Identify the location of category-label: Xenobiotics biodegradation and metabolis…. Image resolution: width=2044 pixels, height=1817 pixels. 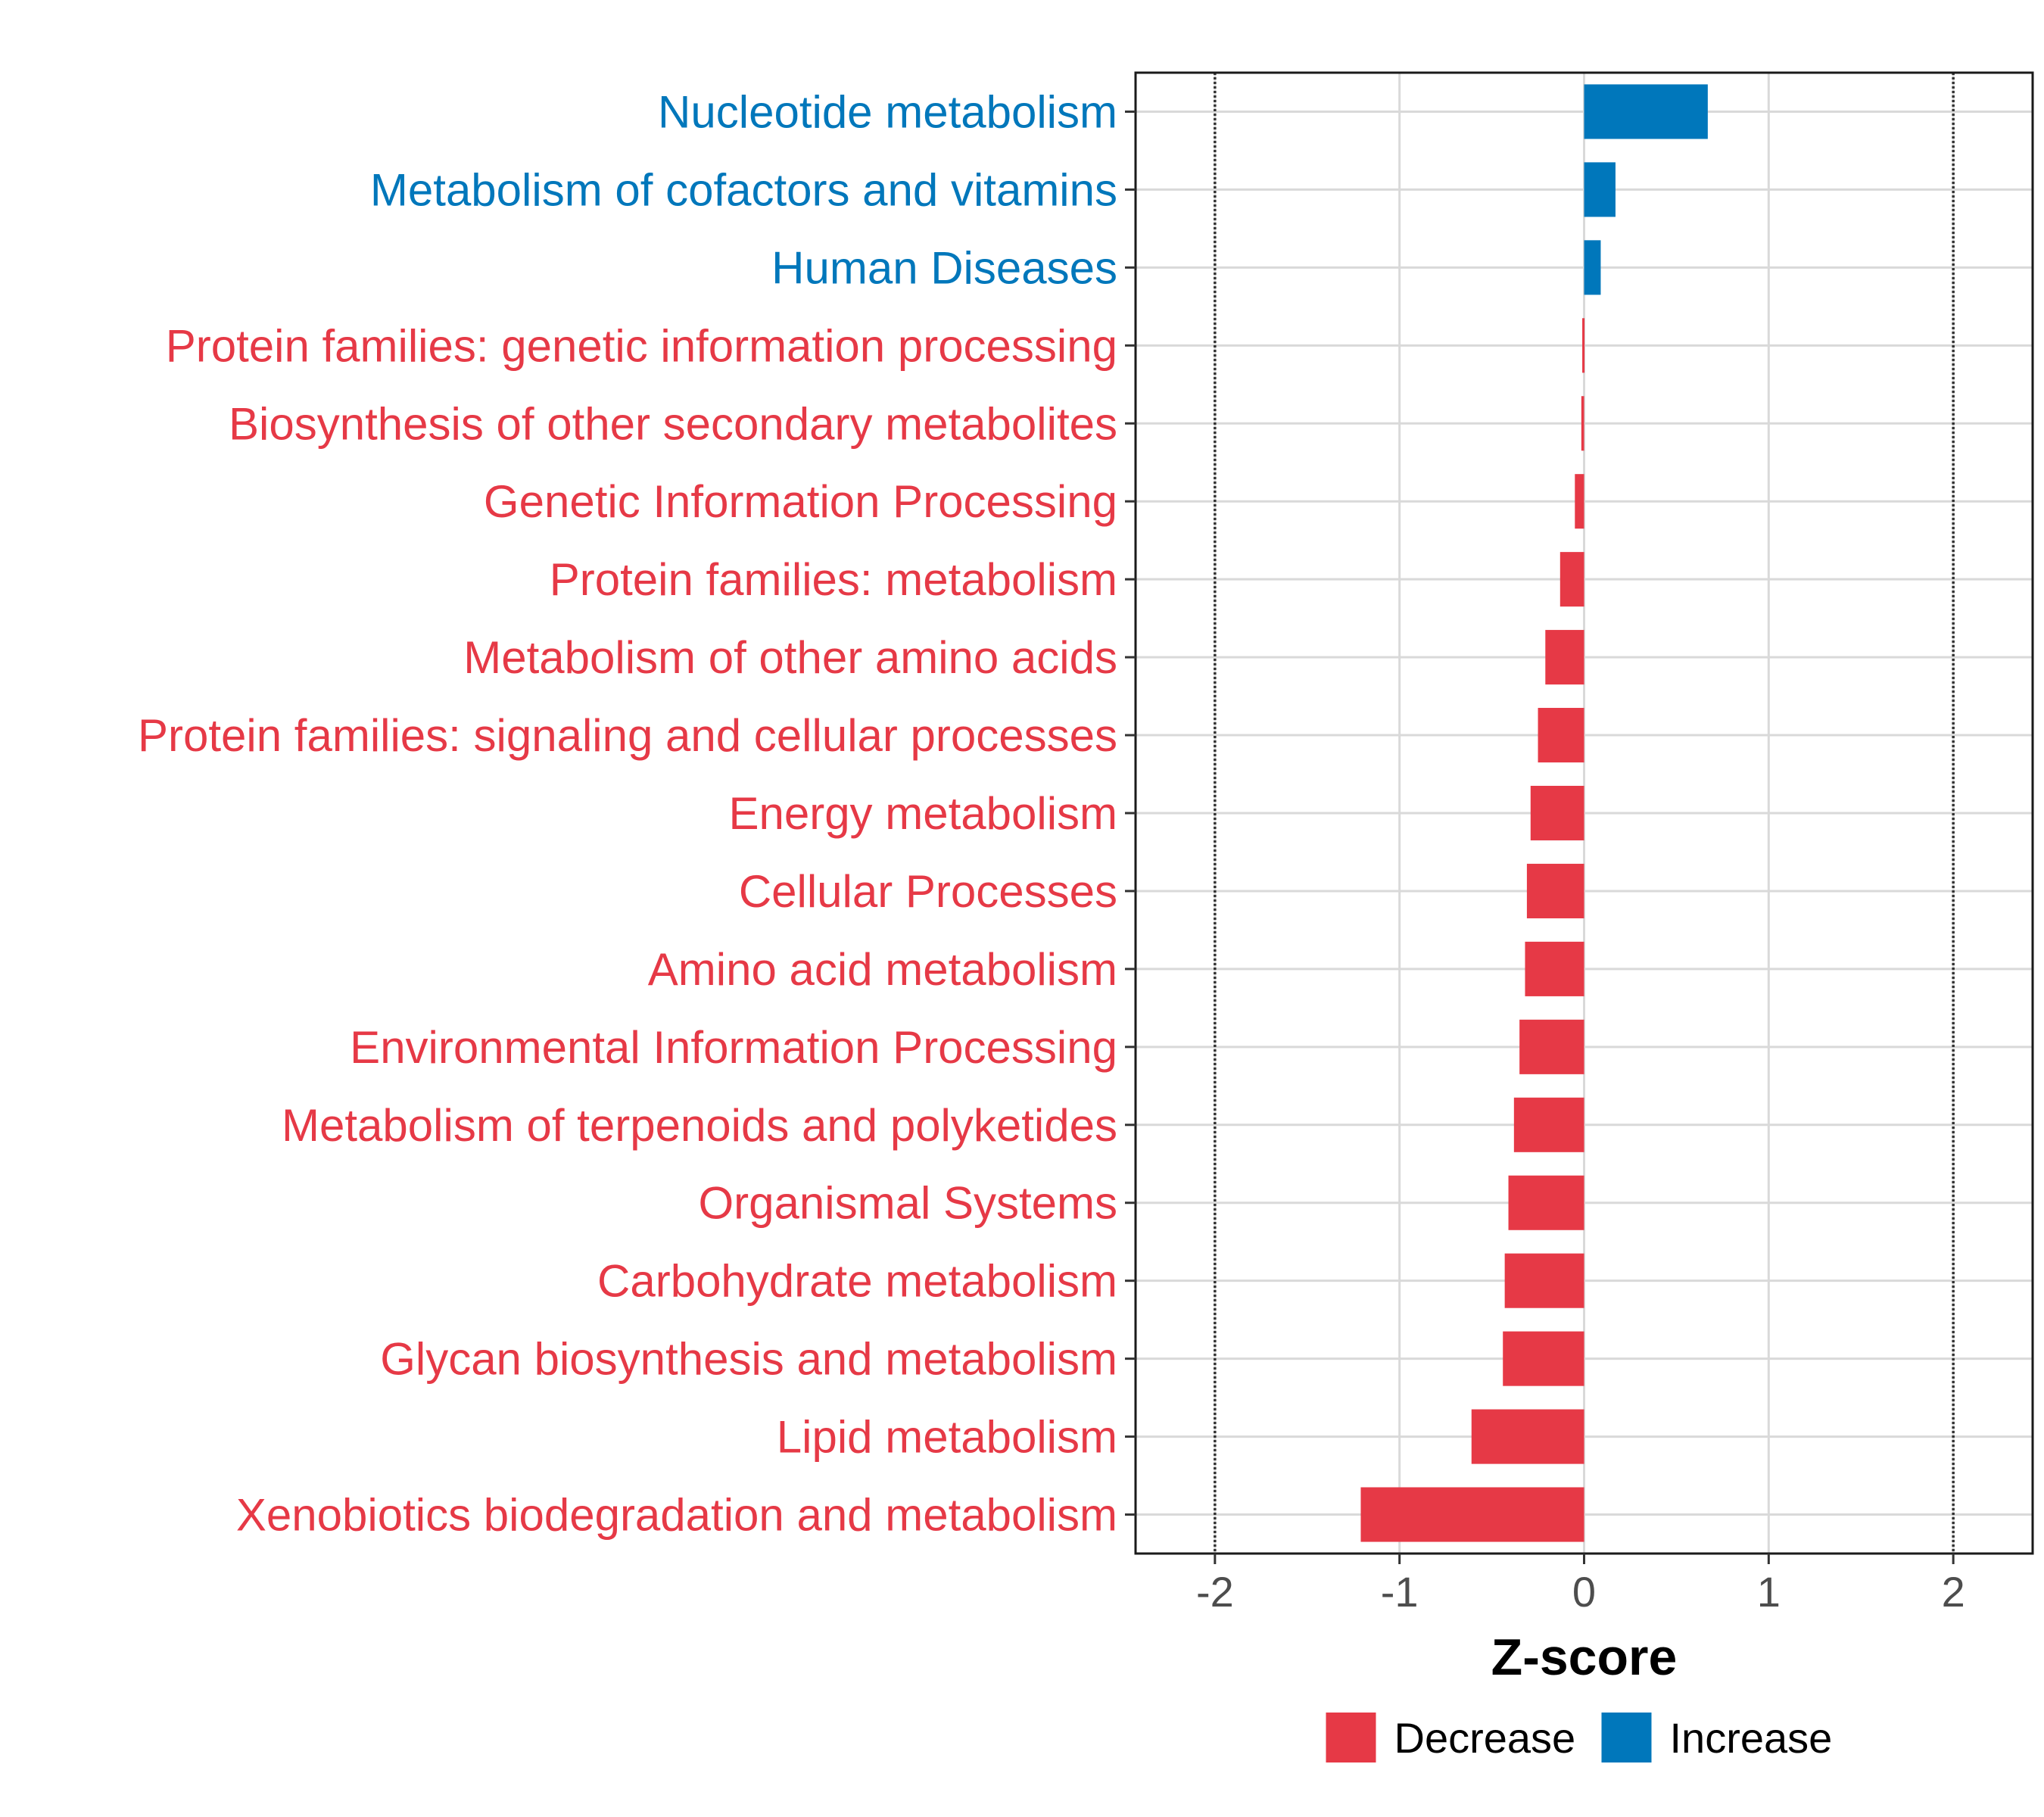
(676, 1515).